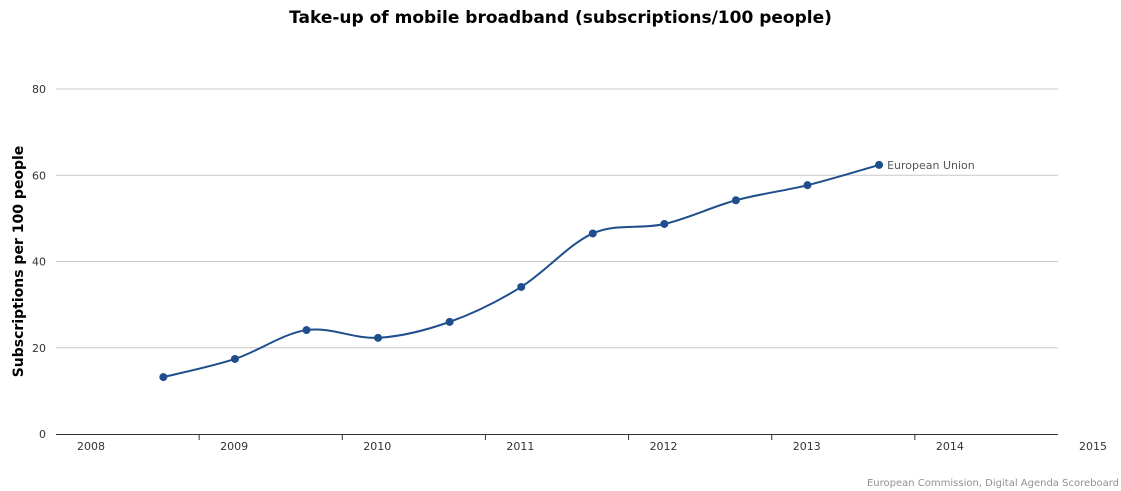 This screenshot has height=491, width=1121. I want to click on x-tick-label: 2014, so click(950, 446).